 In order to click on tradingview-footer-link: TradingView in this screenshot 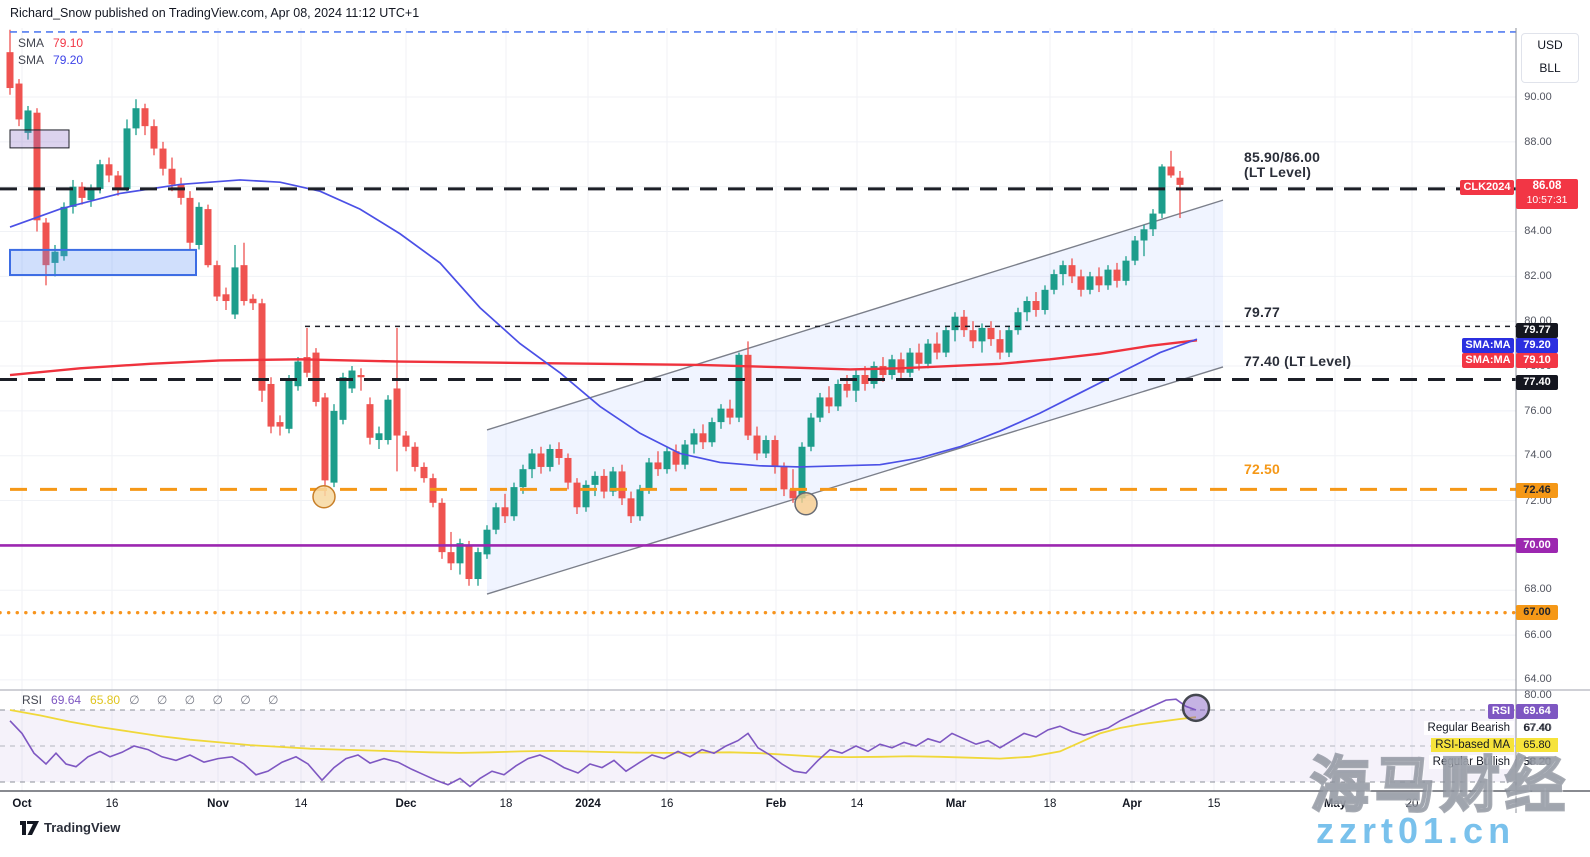, I will do `click(70, 827)`.